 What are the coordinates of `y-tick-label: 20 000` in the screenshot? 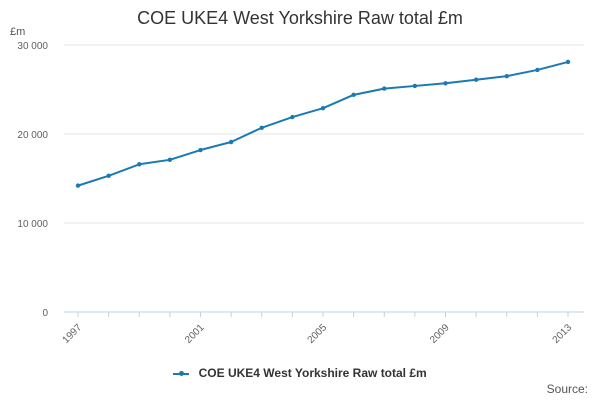 It's located at (32, 135).